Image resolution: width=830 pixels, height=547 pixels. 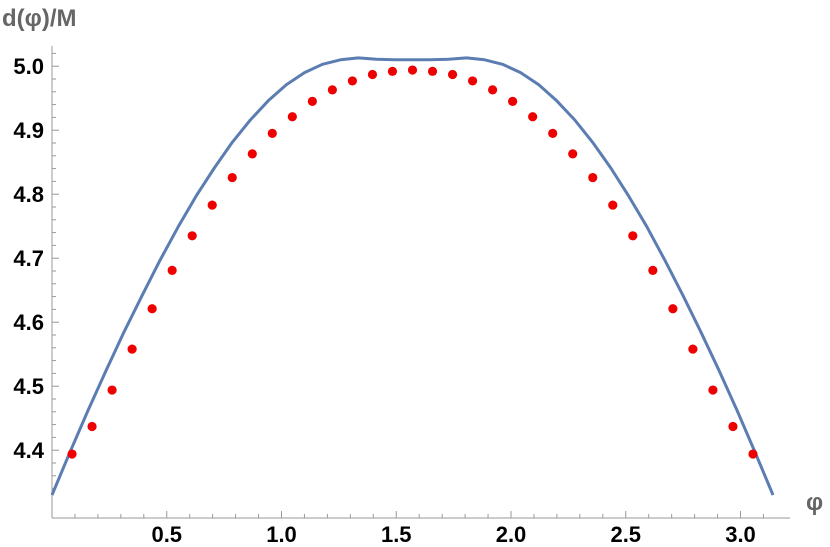 What do you see at coordinates (419, 529) in the screenshot?
I see `x-ticks: 0.5 1.0 1.5 2.0 2.5 3.0` at bounding box center [419, 529].